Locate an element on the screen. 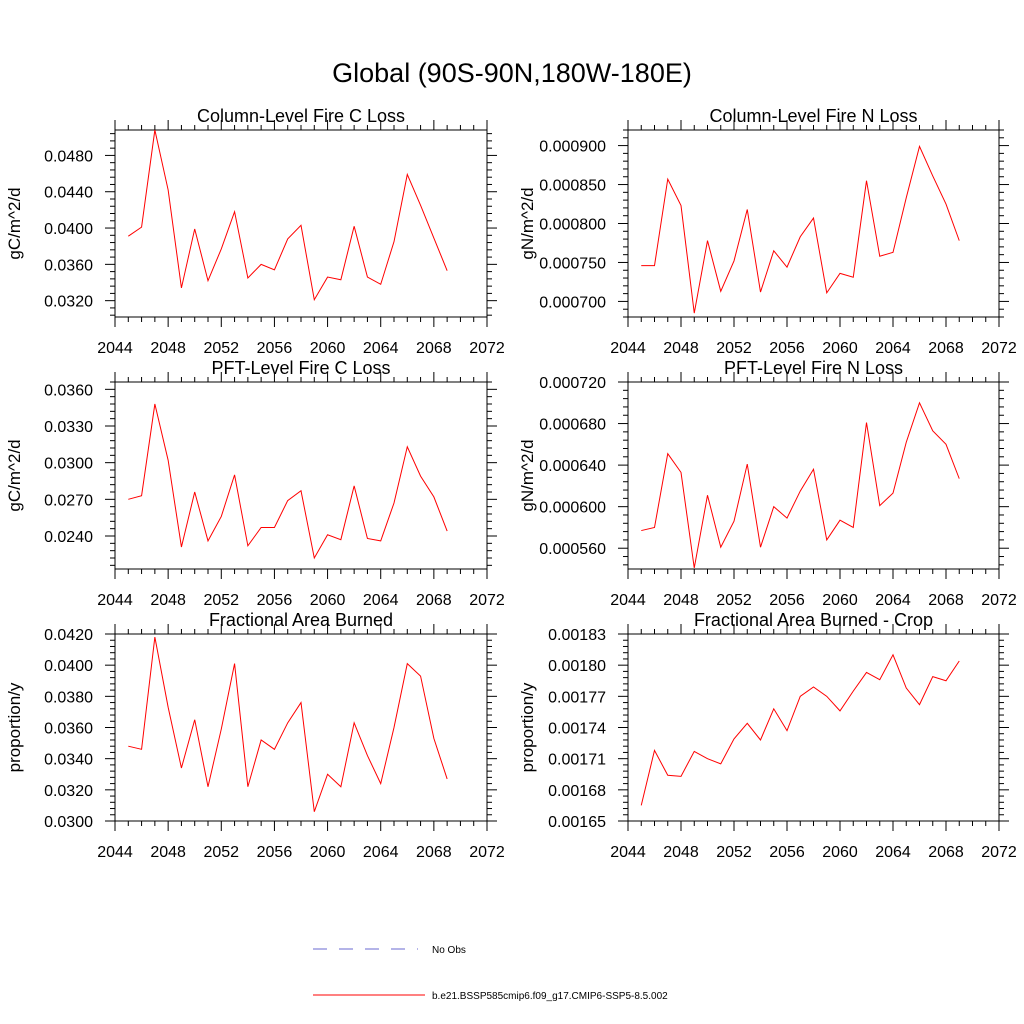 This screenshot has width=1024, height=1024. y-tick-label: 0.0340 is located at coordinates (68, 760).